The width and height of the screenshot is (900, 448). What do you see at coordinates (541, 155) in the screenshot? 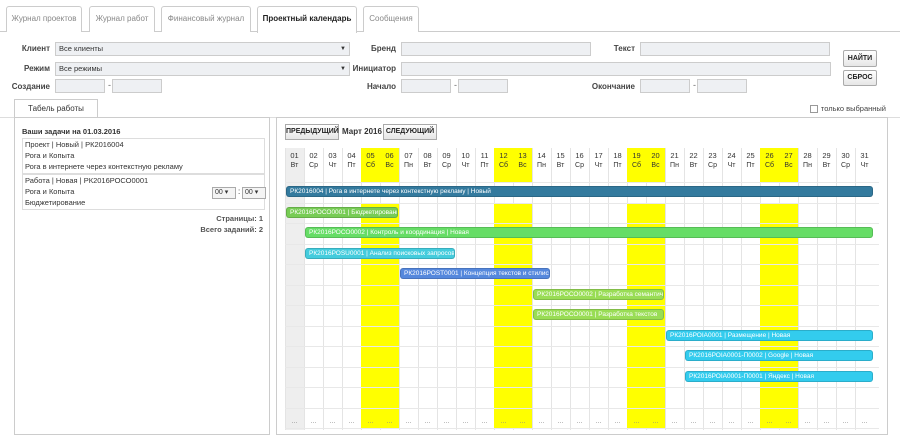
I see `day-number: 14` at bounding box center [541, 155].